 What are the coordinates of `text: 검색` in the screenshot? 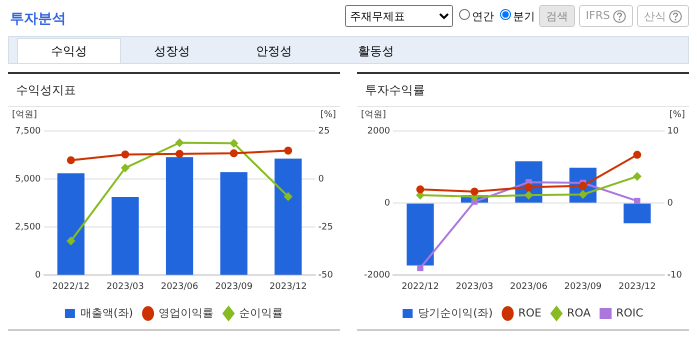 It's located at (556, 16).